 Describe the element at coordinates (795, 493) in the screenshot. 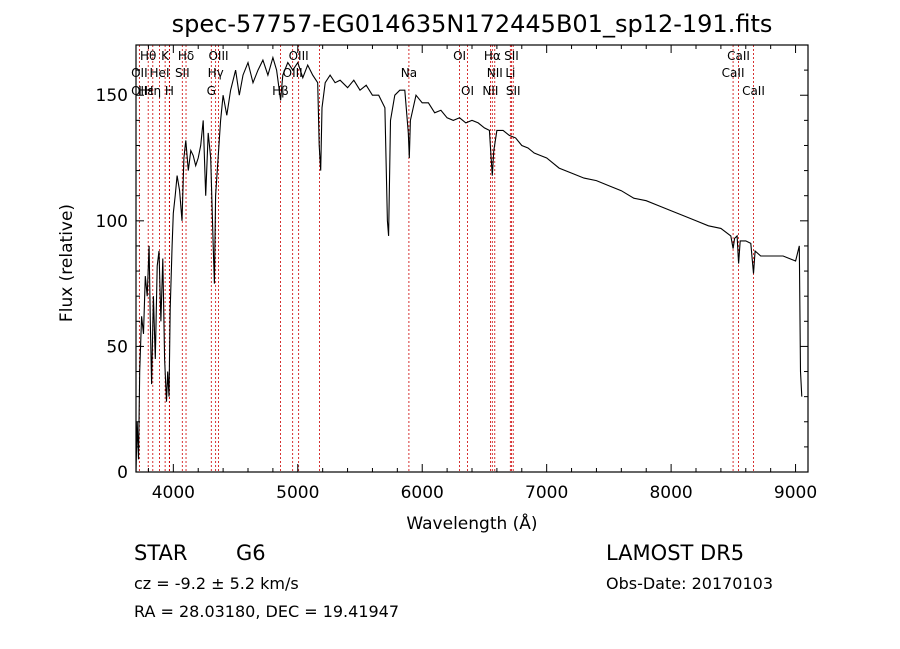

I see `x-tick-label-5: 9000` at that location.